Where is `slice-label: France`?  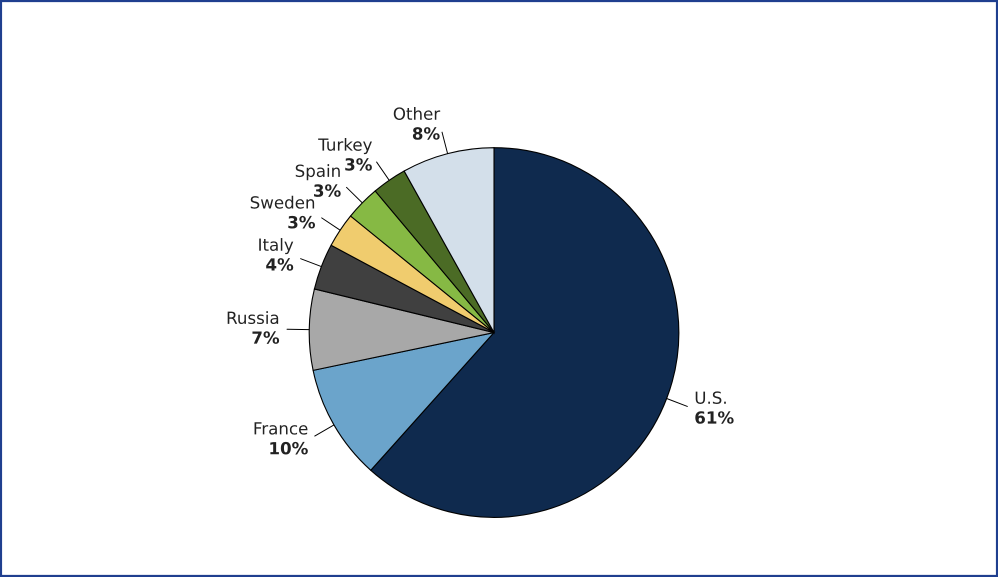 slice-label: France is located at coordinates (281, 428).